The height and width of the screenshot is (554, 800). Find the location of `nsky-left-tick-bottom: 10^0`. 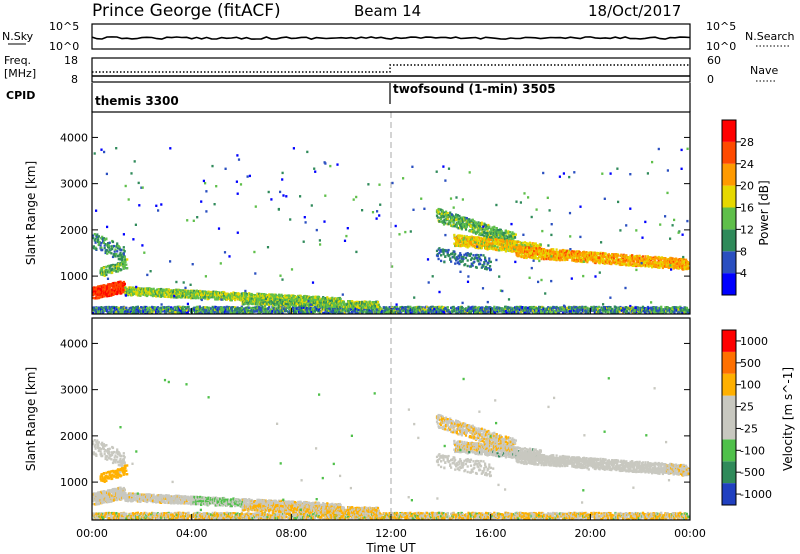

nsky-left-tick-bottom: 10^0 is located at coordinates (64, 46).